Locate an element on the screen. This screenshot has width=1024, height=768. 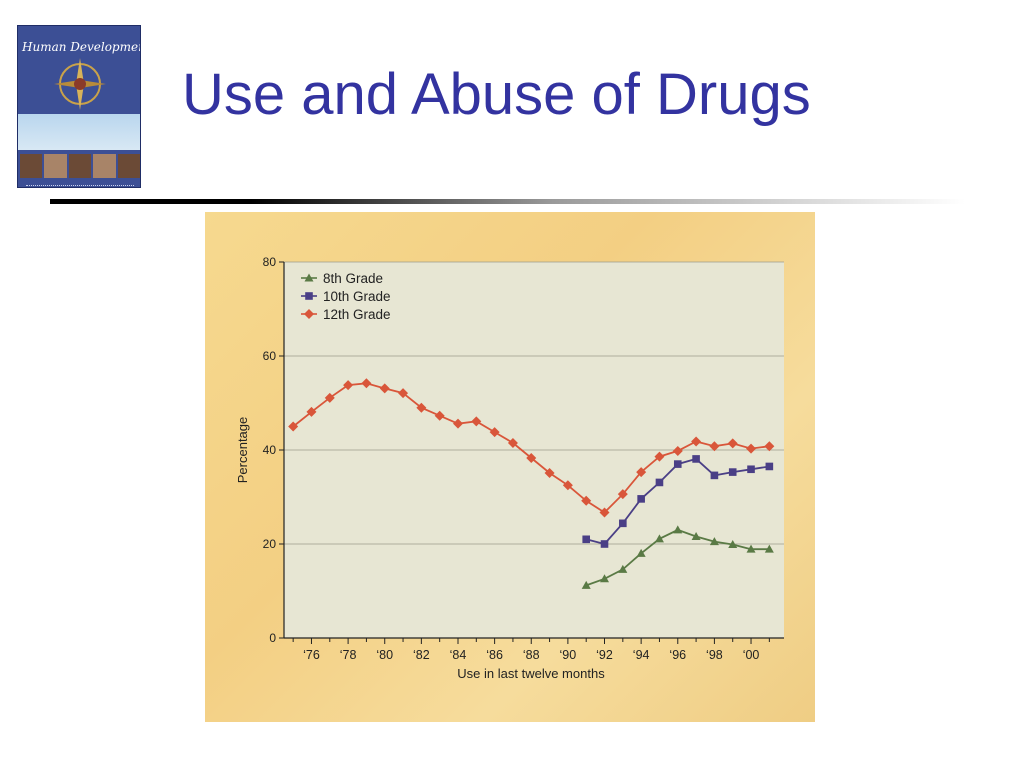
legend-label: 8th Grade is located at coordinates (353, 278).